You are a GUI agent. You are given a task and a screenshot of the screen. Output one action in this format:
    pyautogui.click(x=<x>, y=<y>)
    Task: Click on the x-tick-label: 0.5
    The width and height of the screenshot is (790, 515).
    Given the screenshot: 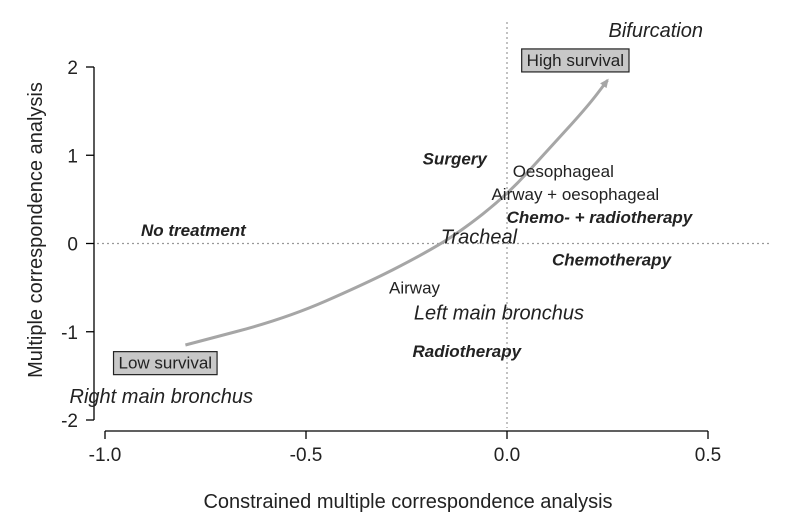 What is the action you would take?
    pyautogui.click(x=708, y=455)
    